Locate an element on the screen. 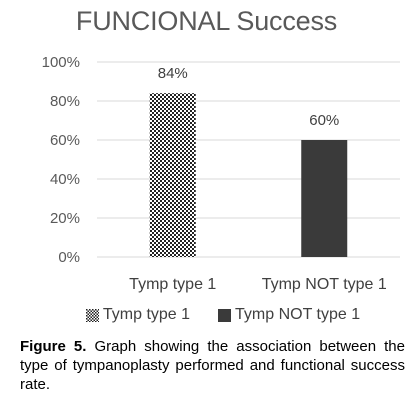 Image resolution: width=413 pixels, height=403 pixels. figure-label: Figure 5. is located at coordinates (53, 346).